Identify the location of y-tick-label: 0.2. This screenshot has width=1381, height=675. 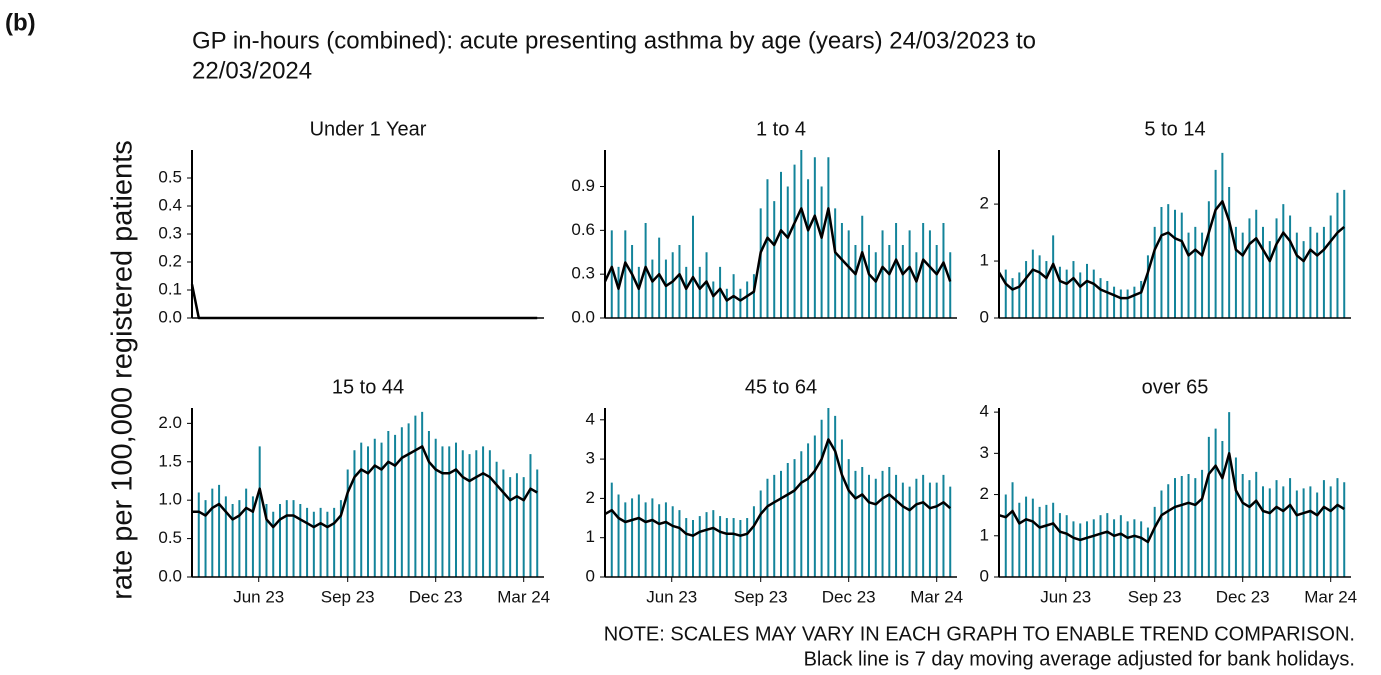
(170, 260).